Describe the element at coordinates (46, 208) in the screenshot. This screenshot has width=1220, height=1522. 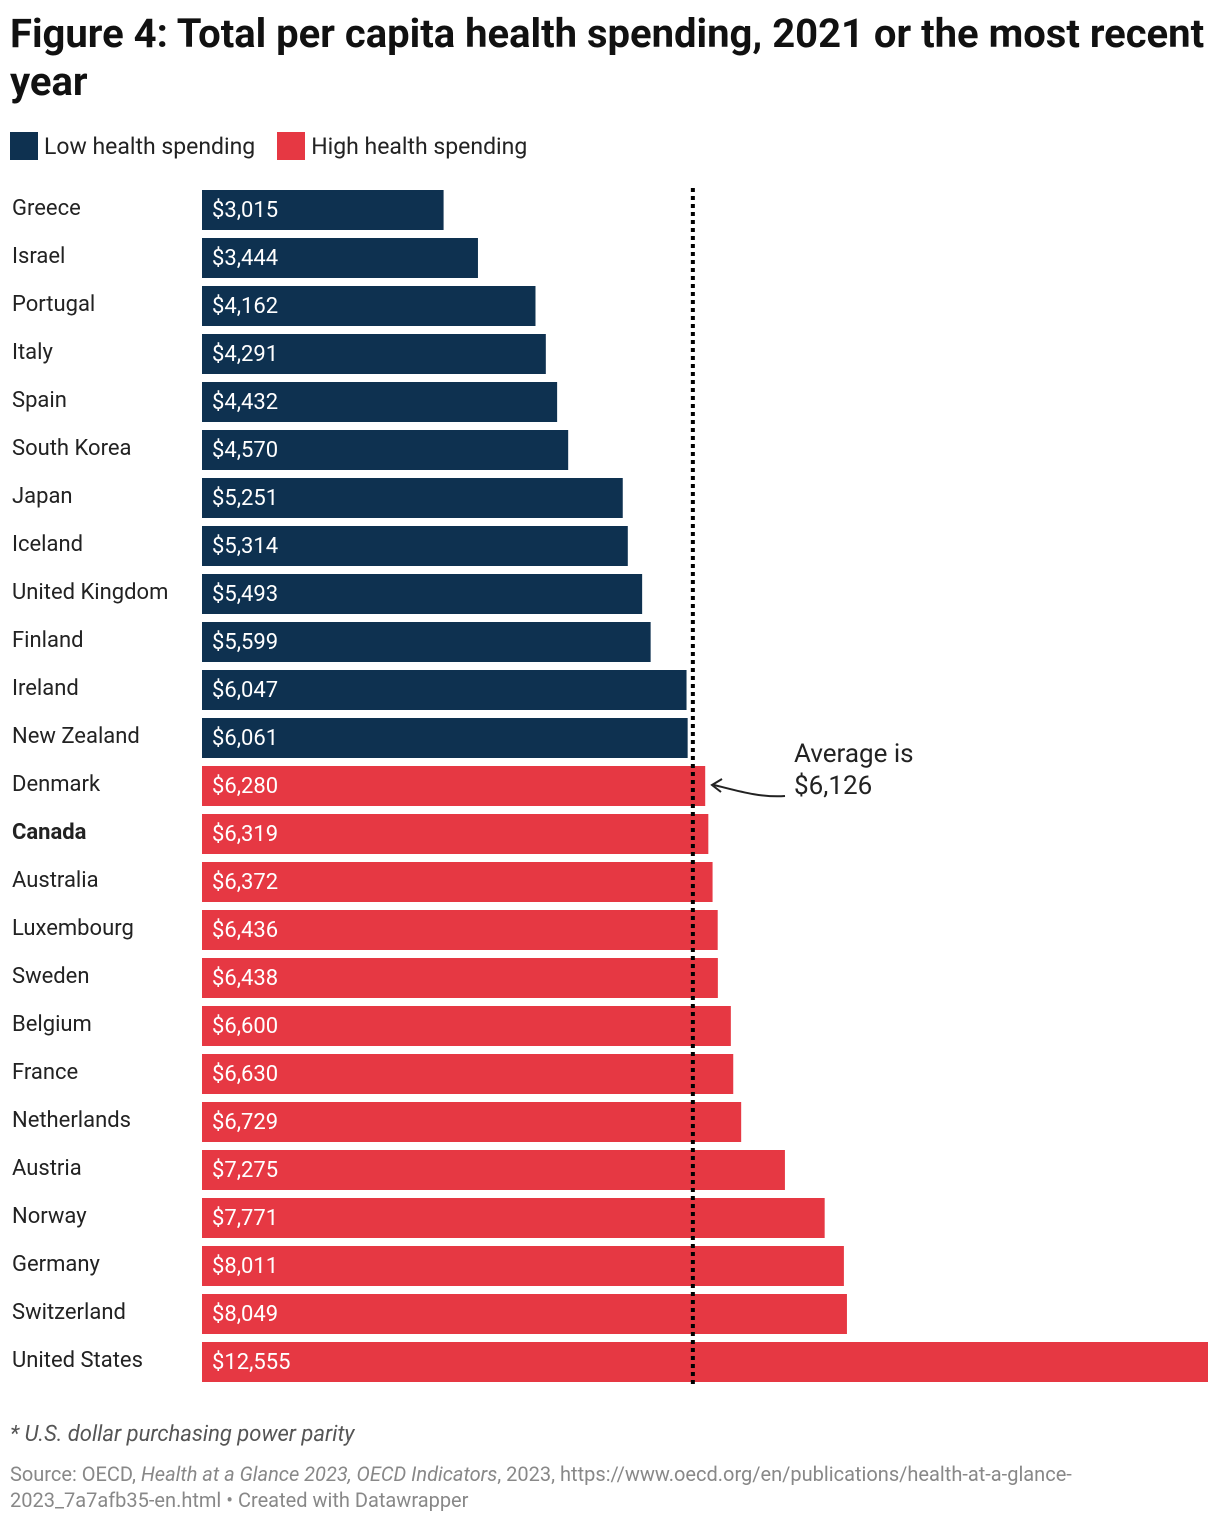
I see `category-label: Greece` at that location.